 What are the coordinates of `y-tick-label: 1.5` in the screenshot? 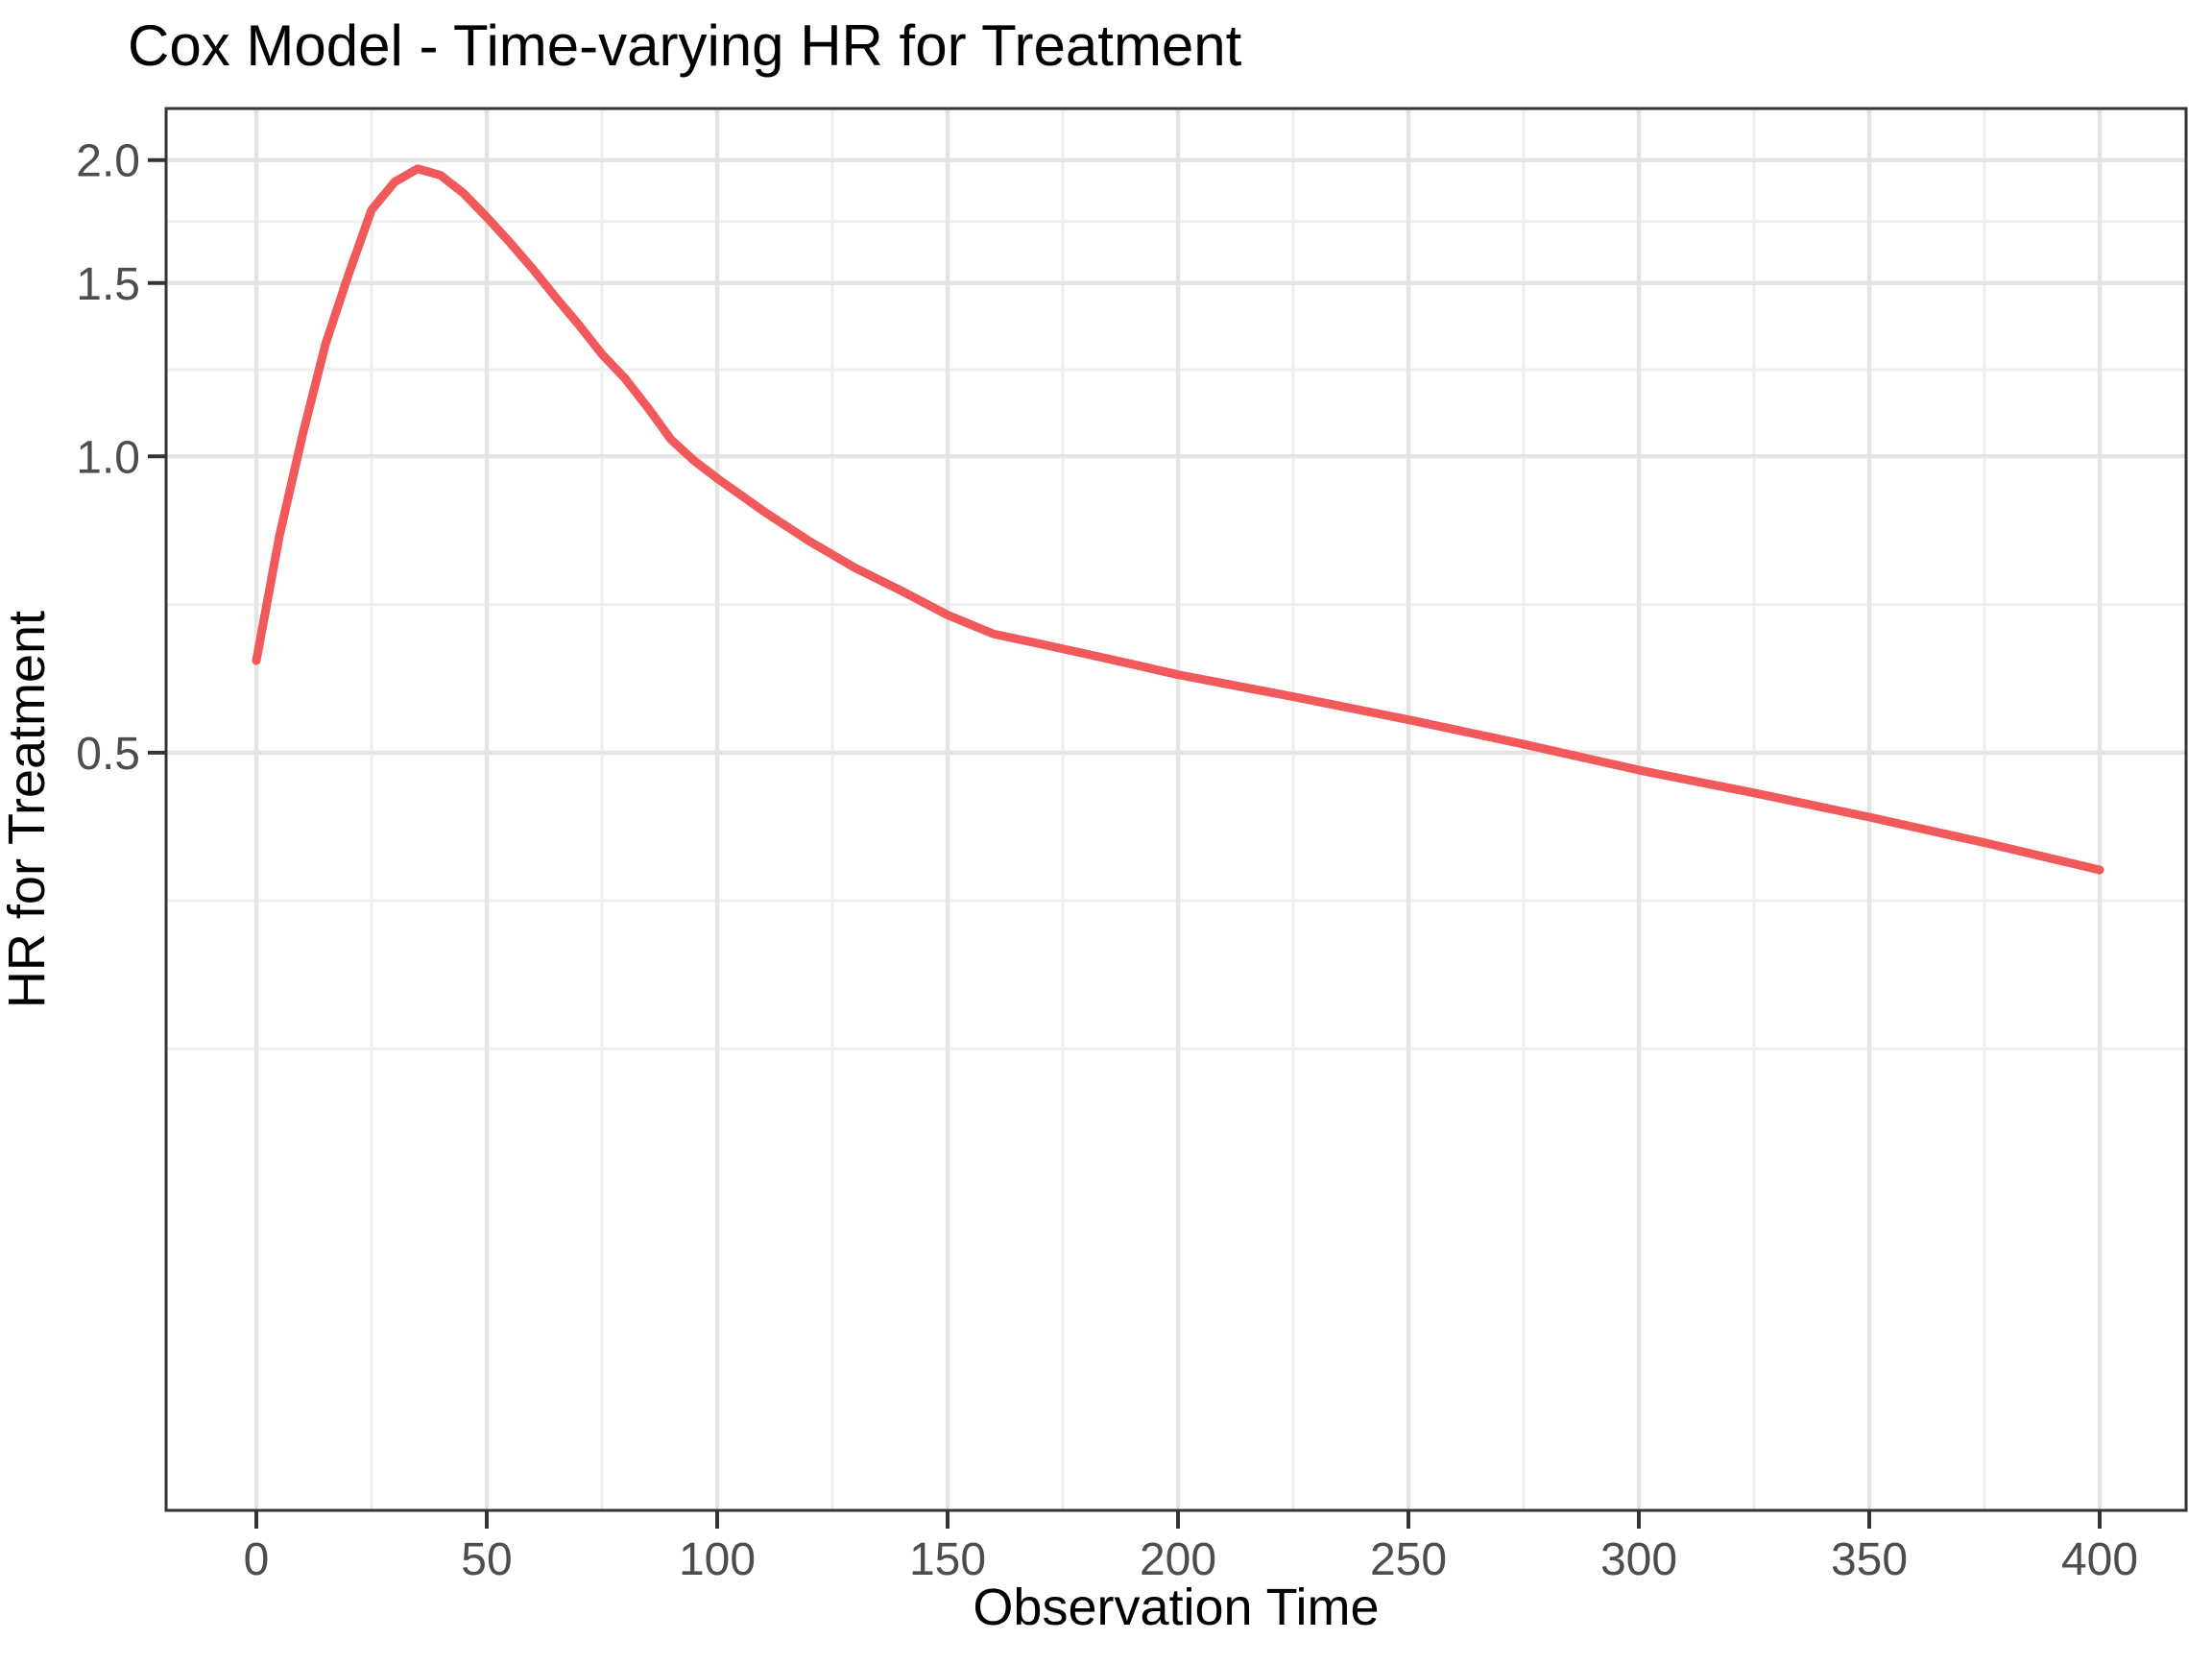 It's located at (108, 285).